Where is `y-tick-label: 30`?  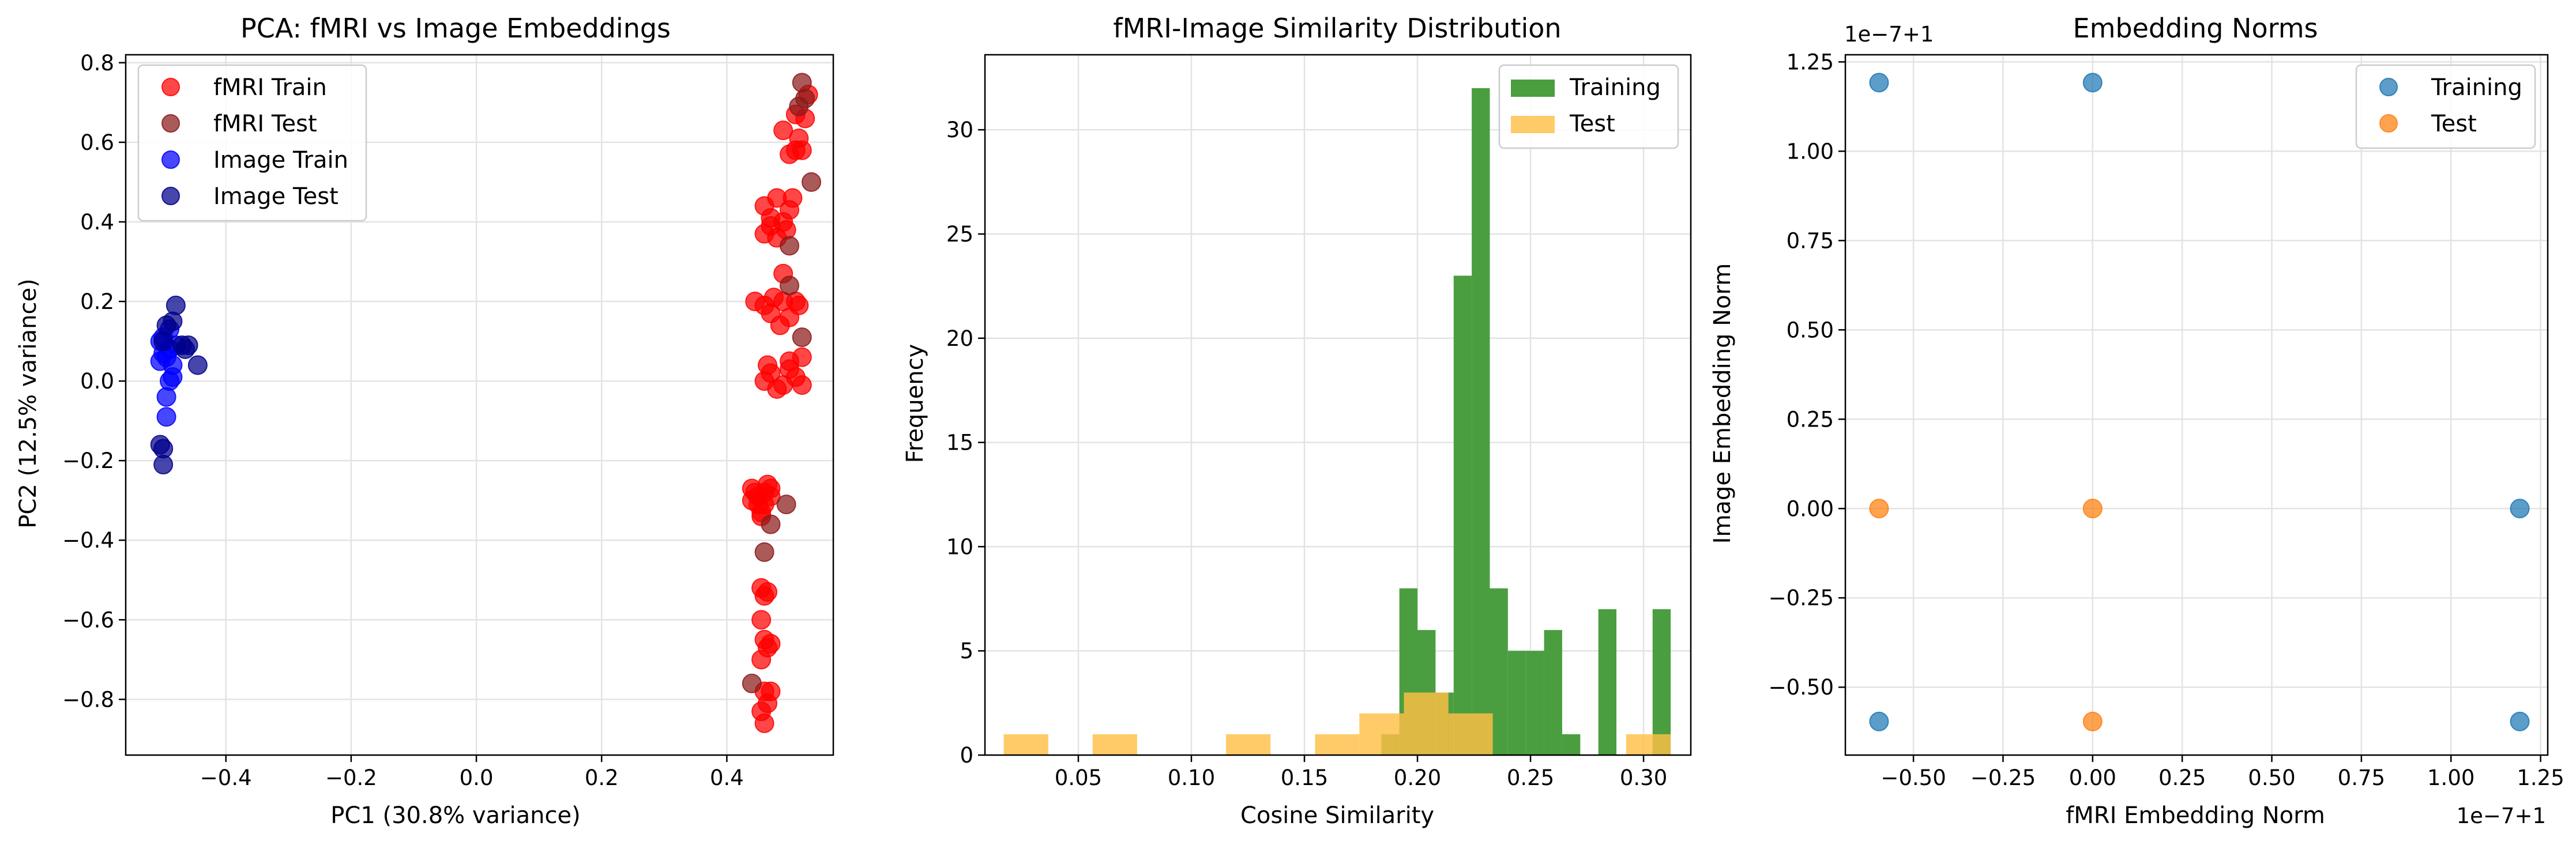
y-tick-label: 30 is located at coordinates (959, 130).